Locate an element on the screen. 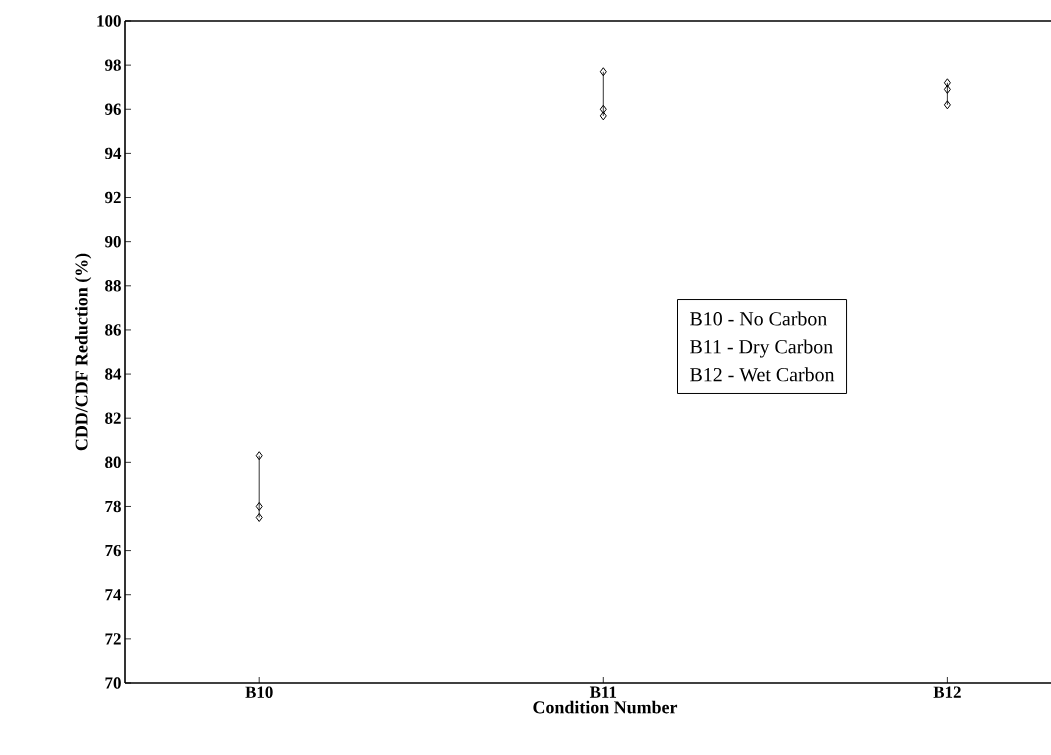 The image size is (1051, 755). y-tick-label: 82 is located at coordinates (113, 418).